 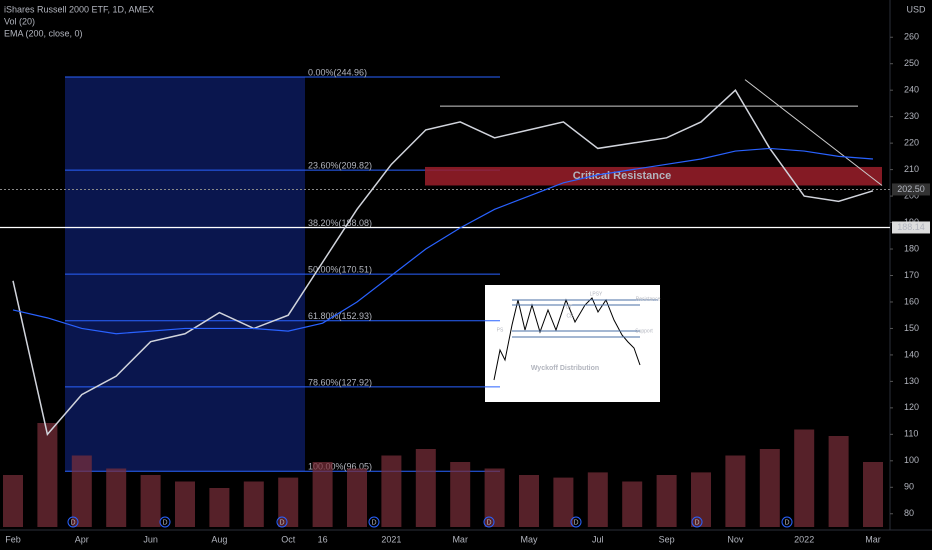 What do you see at coordinates (340, 382) in the screenshot?
I see `fib-label: 78.60%(127.92)` at bounding box center [340, 382].